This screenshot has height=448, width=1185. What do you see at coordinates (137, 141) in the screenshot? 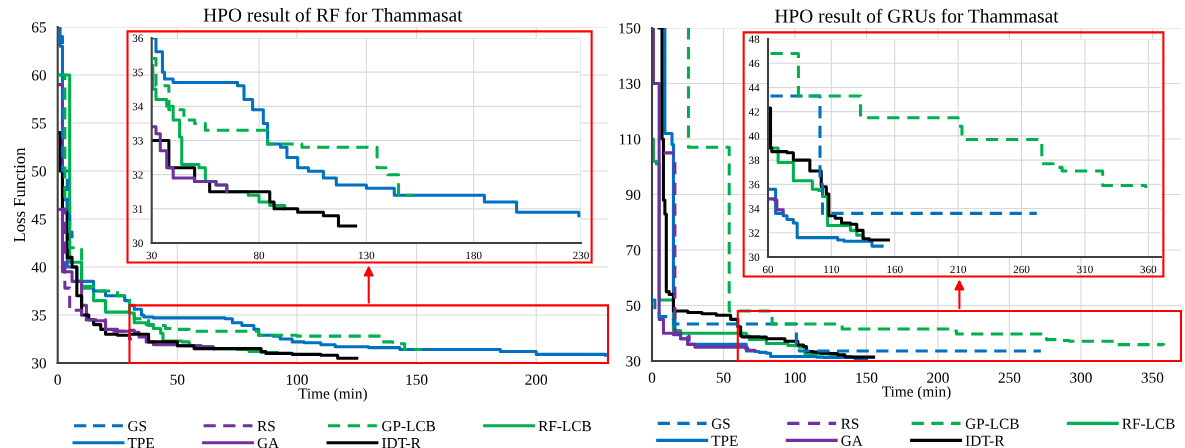
I see `y-tick-label: 33` at bounding box center [137, 141].